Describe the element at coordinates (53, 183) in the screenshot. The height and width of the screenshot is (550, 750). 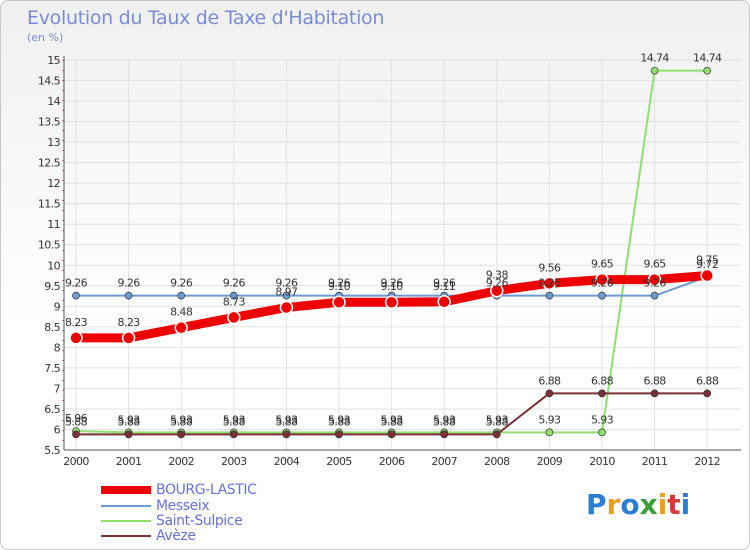
I see `y-tick-label: 12` at that location.